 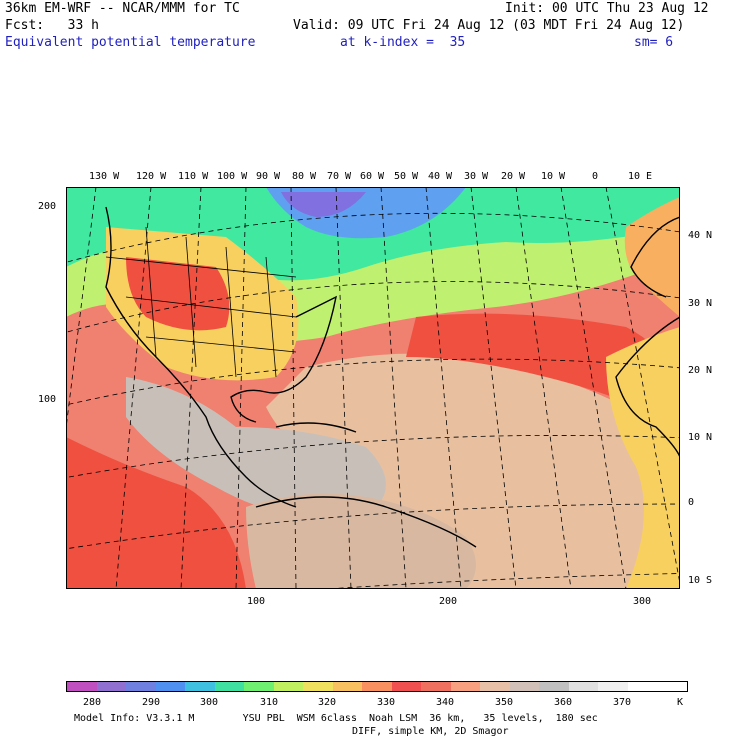 I want to click on lat-label: 40 N, so click(x=700, y=235).